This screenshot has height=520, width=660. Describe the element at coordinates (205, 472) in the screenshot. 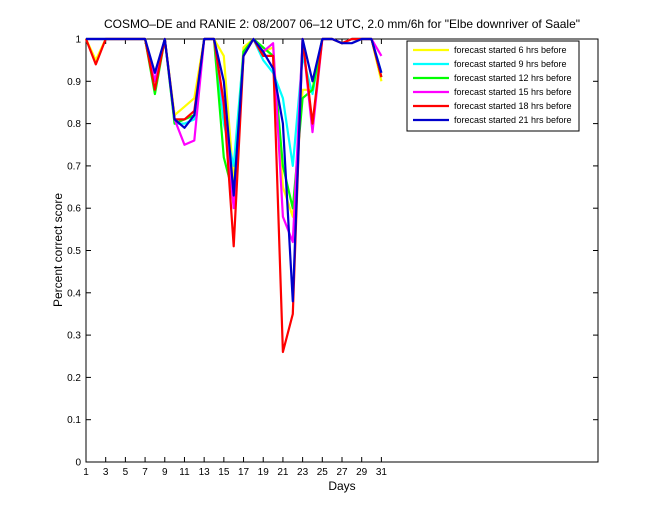

I see `x-tick-label: 13` at that location.